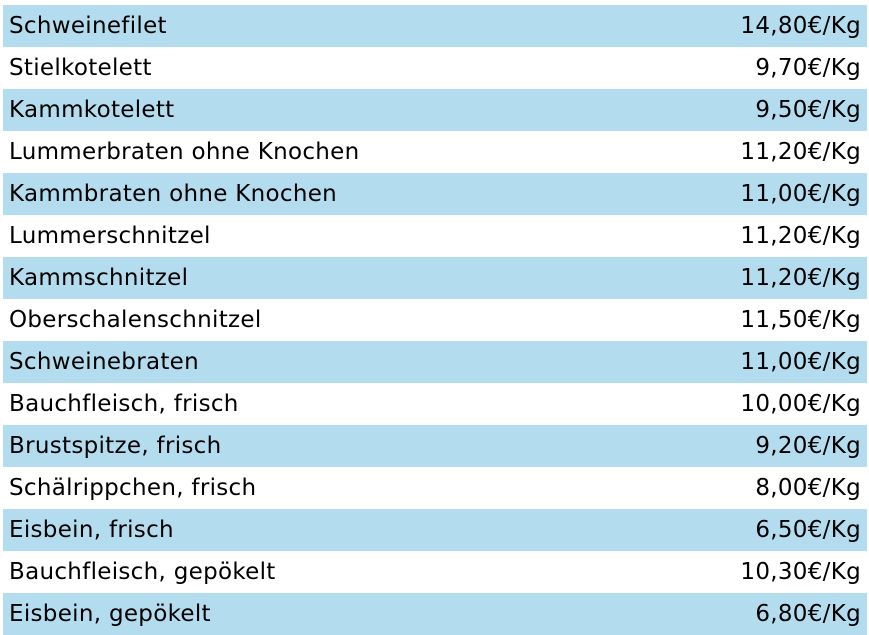  What do you see at coordinates (800, 572) in the screenshot?
I see `product-price: 10,30€/Kg` at bounding box center [800, 572].